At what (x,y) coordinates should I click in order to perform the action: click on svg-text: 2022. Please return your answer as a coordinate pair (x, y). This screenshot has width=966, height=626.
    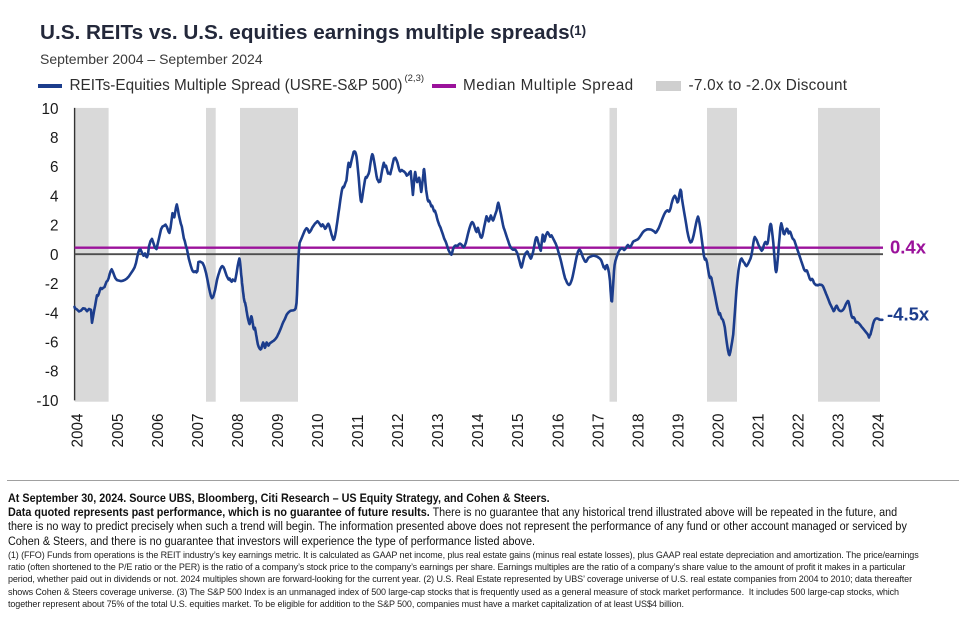
    Looking at the image, I should click on (799, 430).